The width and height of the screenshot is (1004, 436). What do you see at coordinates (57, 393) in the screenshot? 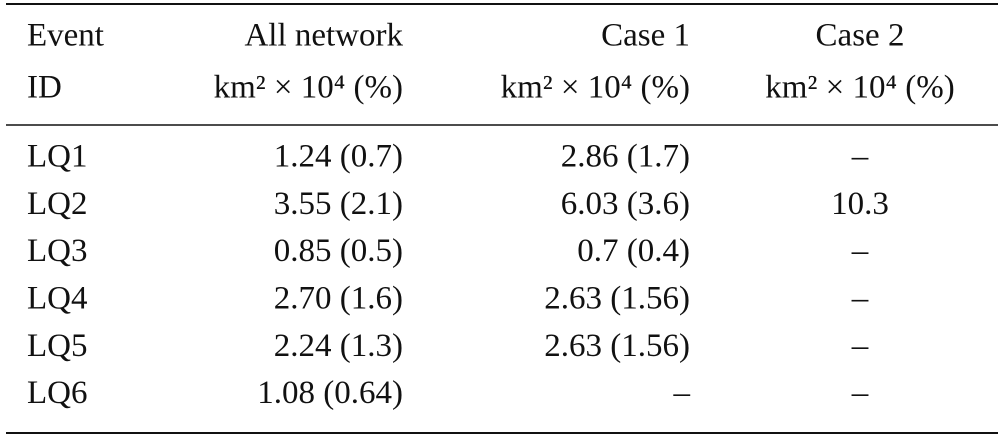
I see `cell: LQ6` at bounding box center [57, 393].